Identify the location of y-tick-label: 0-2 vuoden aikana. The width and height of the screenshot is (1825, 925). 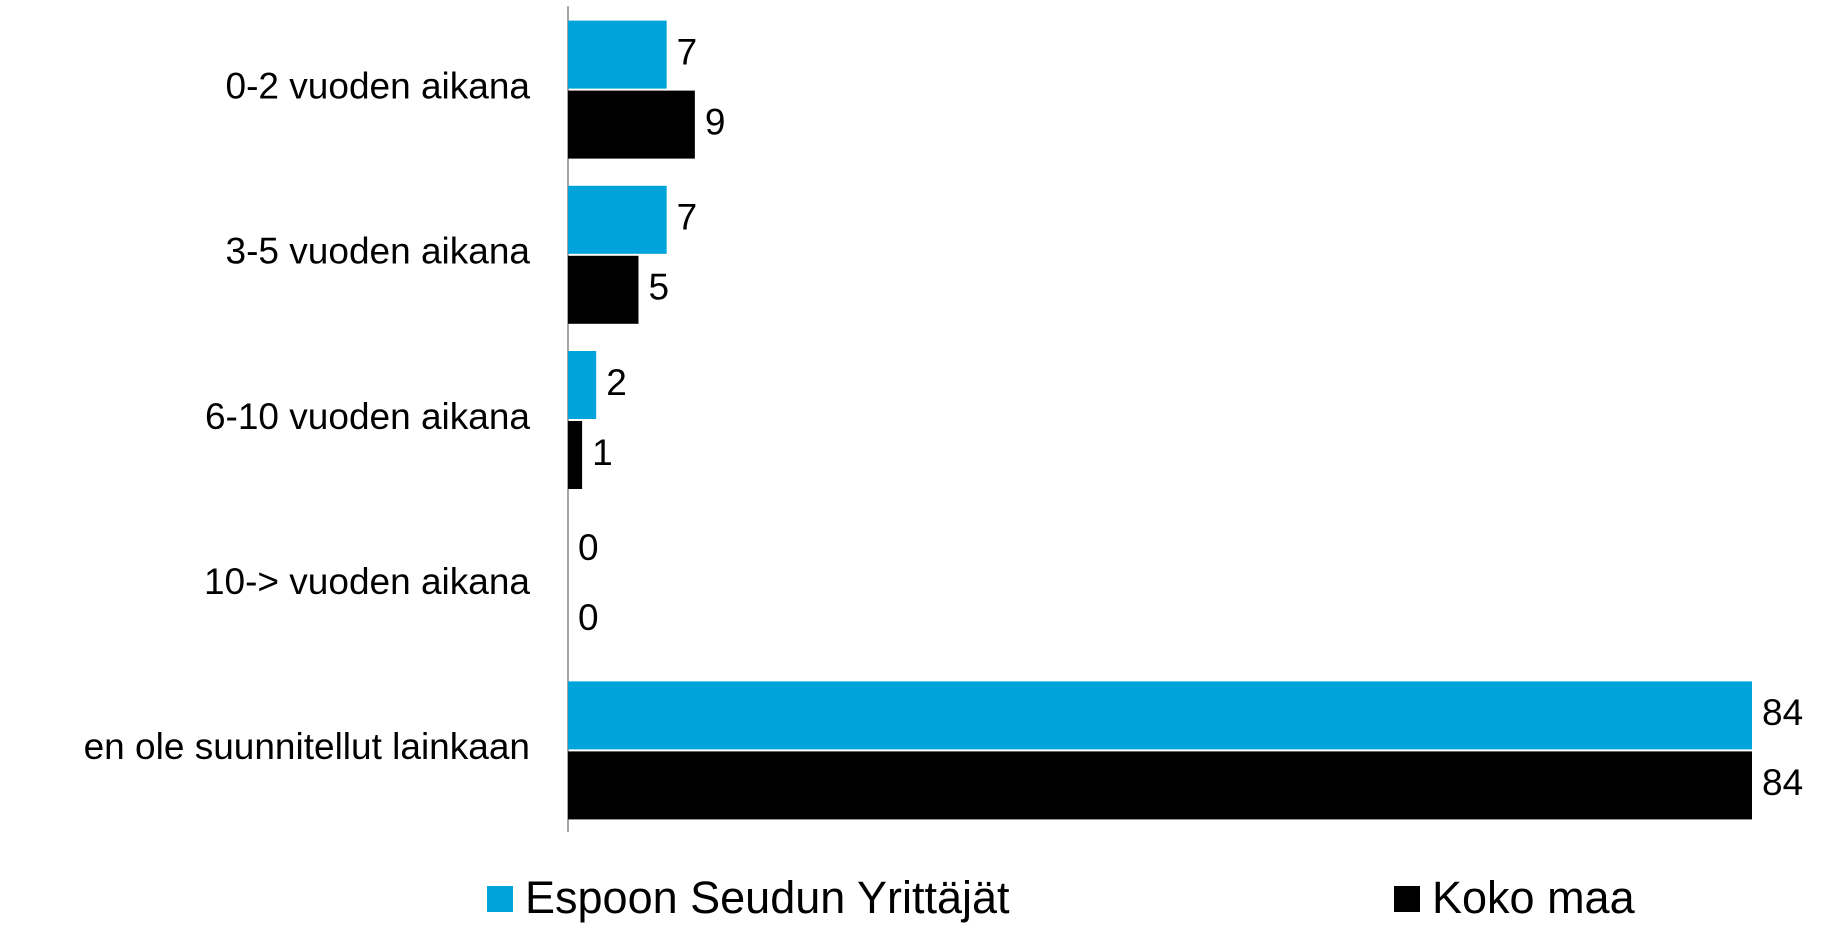
(378, 85).